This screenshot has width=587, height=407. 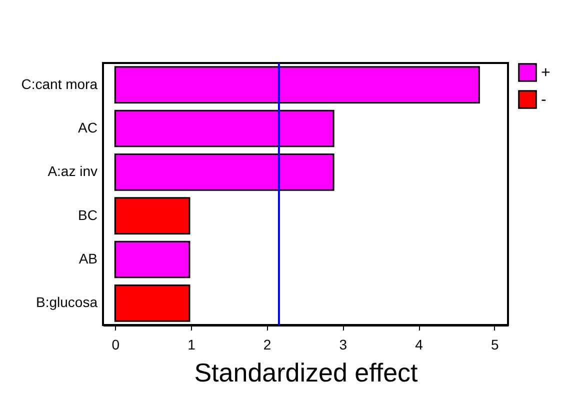 What do you see at coordinates (494, 344) in the screenshot?
I see `x-tick-label: 5` at bounding box center [494, 344].